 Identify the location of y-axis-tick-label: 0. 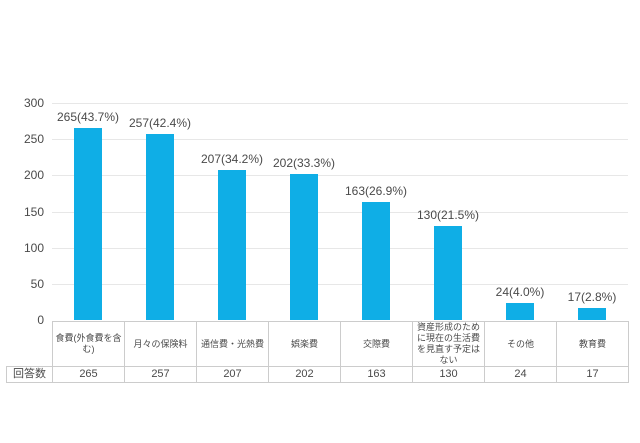
(40, 320).